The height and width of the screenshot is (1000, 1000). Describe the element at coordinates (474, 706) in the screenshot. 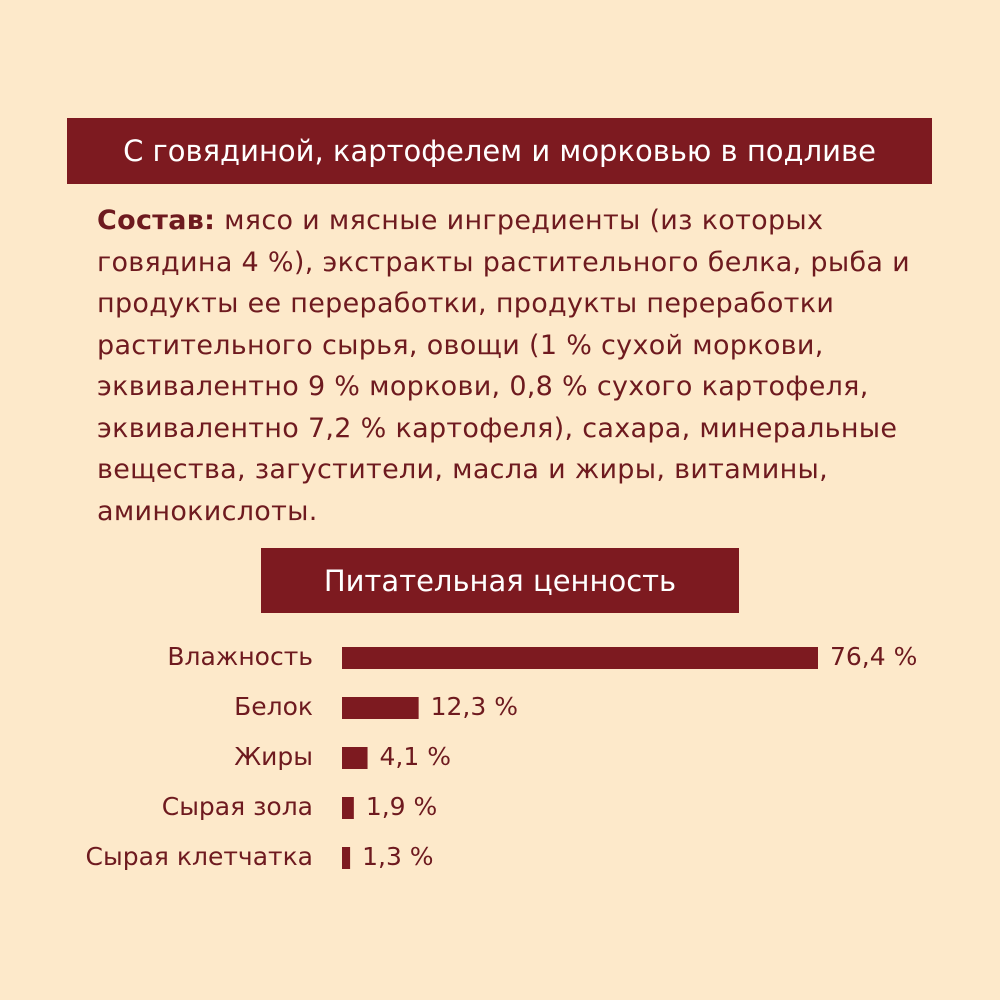

I see `value-label: 12,3 %` at that location.